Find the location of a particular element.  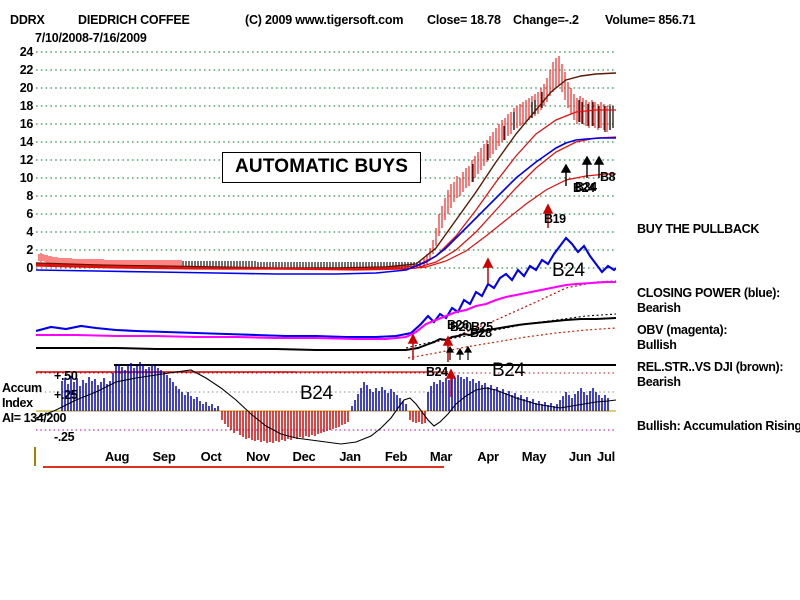

date-range: 7/10/2008-7/16/2009 is located at coordinates (91, 38).